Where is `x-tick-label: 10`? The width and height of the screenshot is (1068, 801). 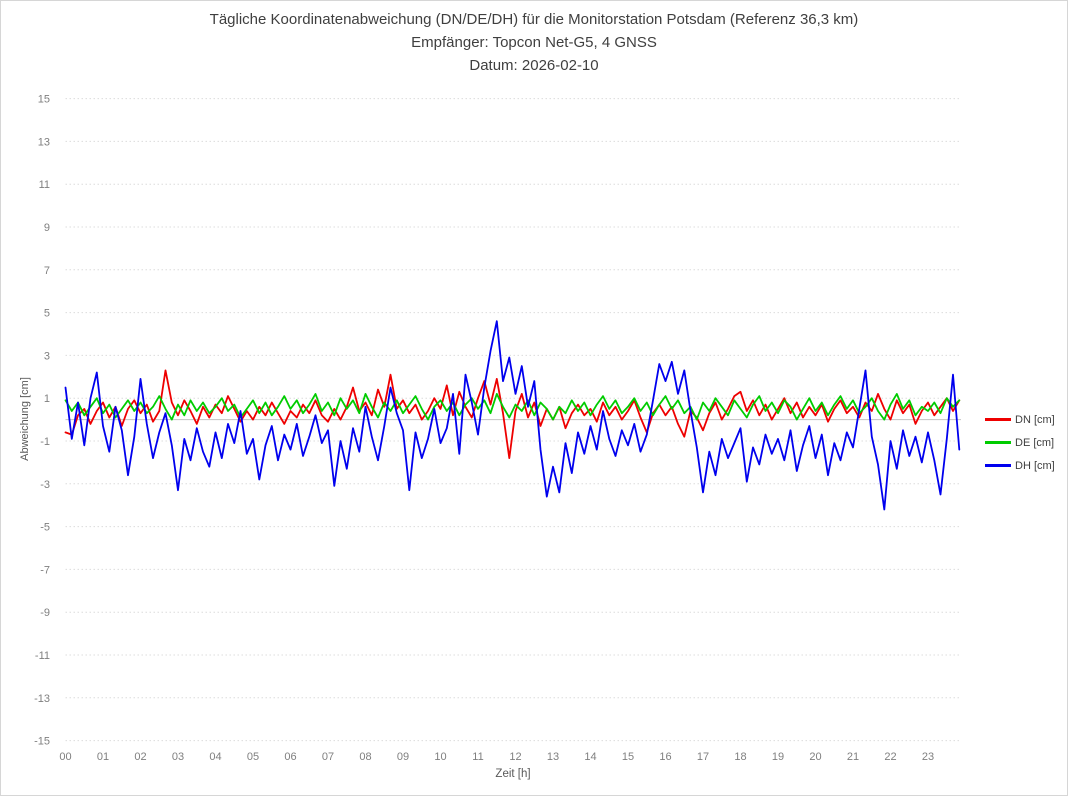
x-tick-label: 10 is located at coordinates (440, 757).